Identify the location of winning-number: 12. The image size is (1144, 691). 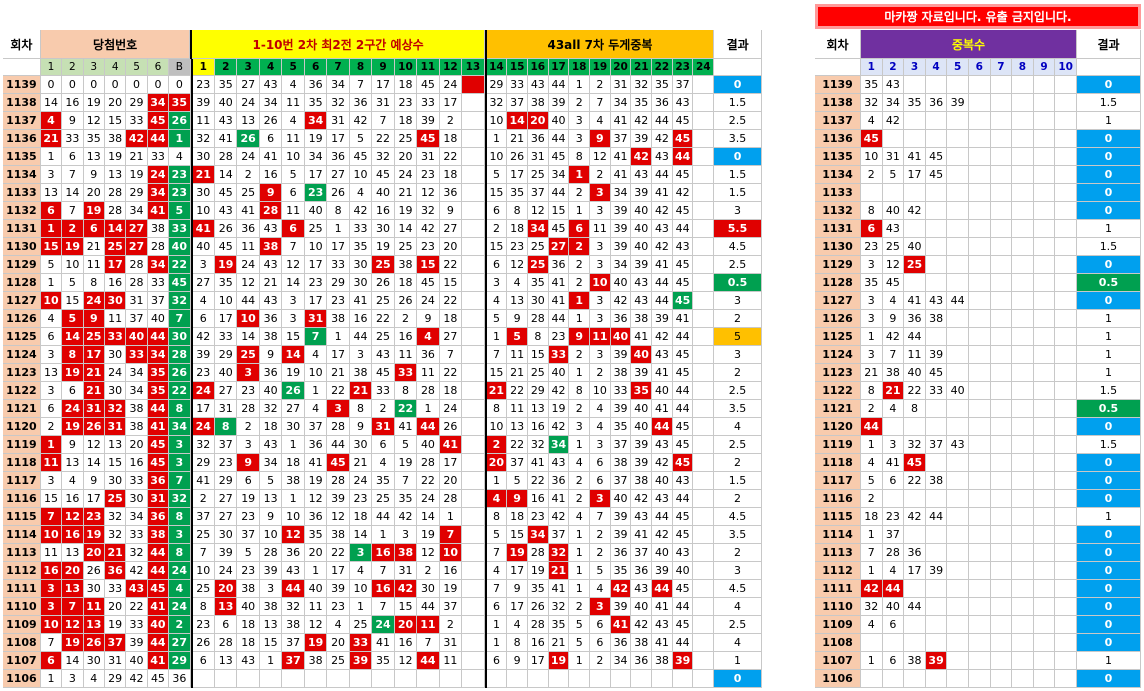
(73, 517).